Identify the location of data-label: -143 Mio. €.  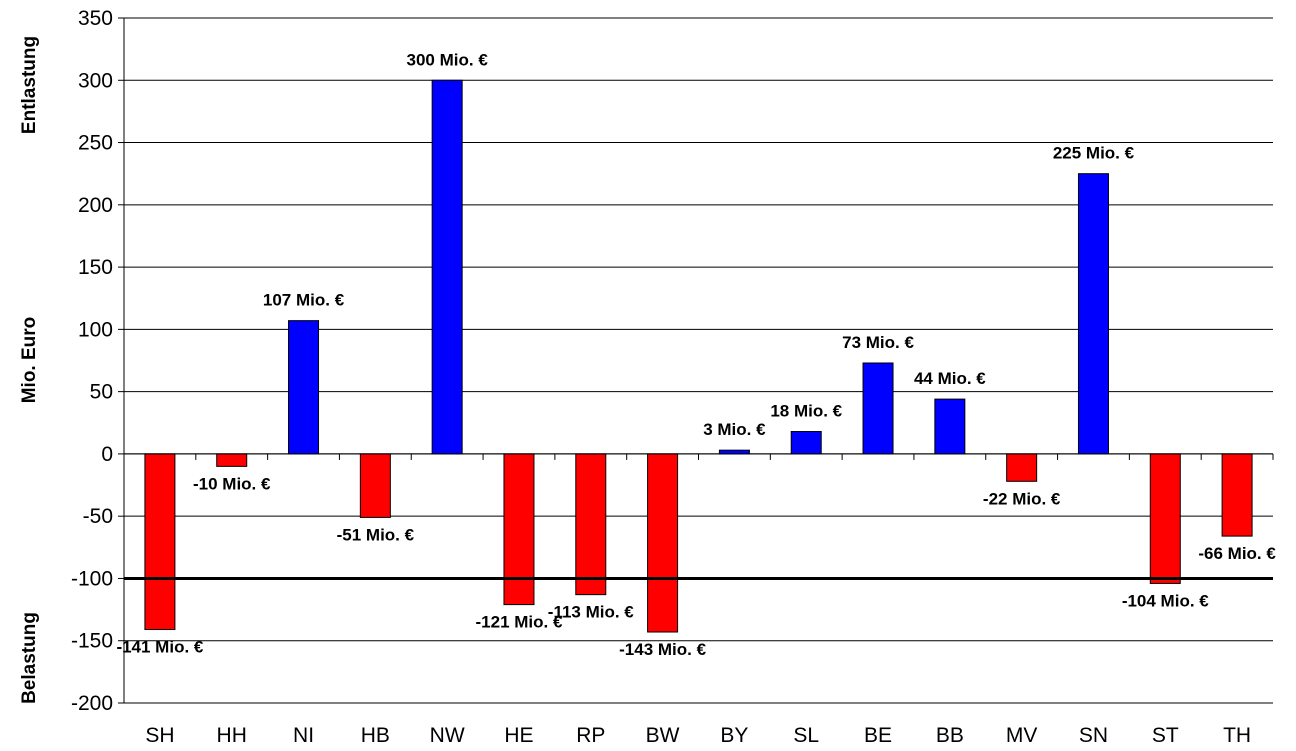
(662, 649).